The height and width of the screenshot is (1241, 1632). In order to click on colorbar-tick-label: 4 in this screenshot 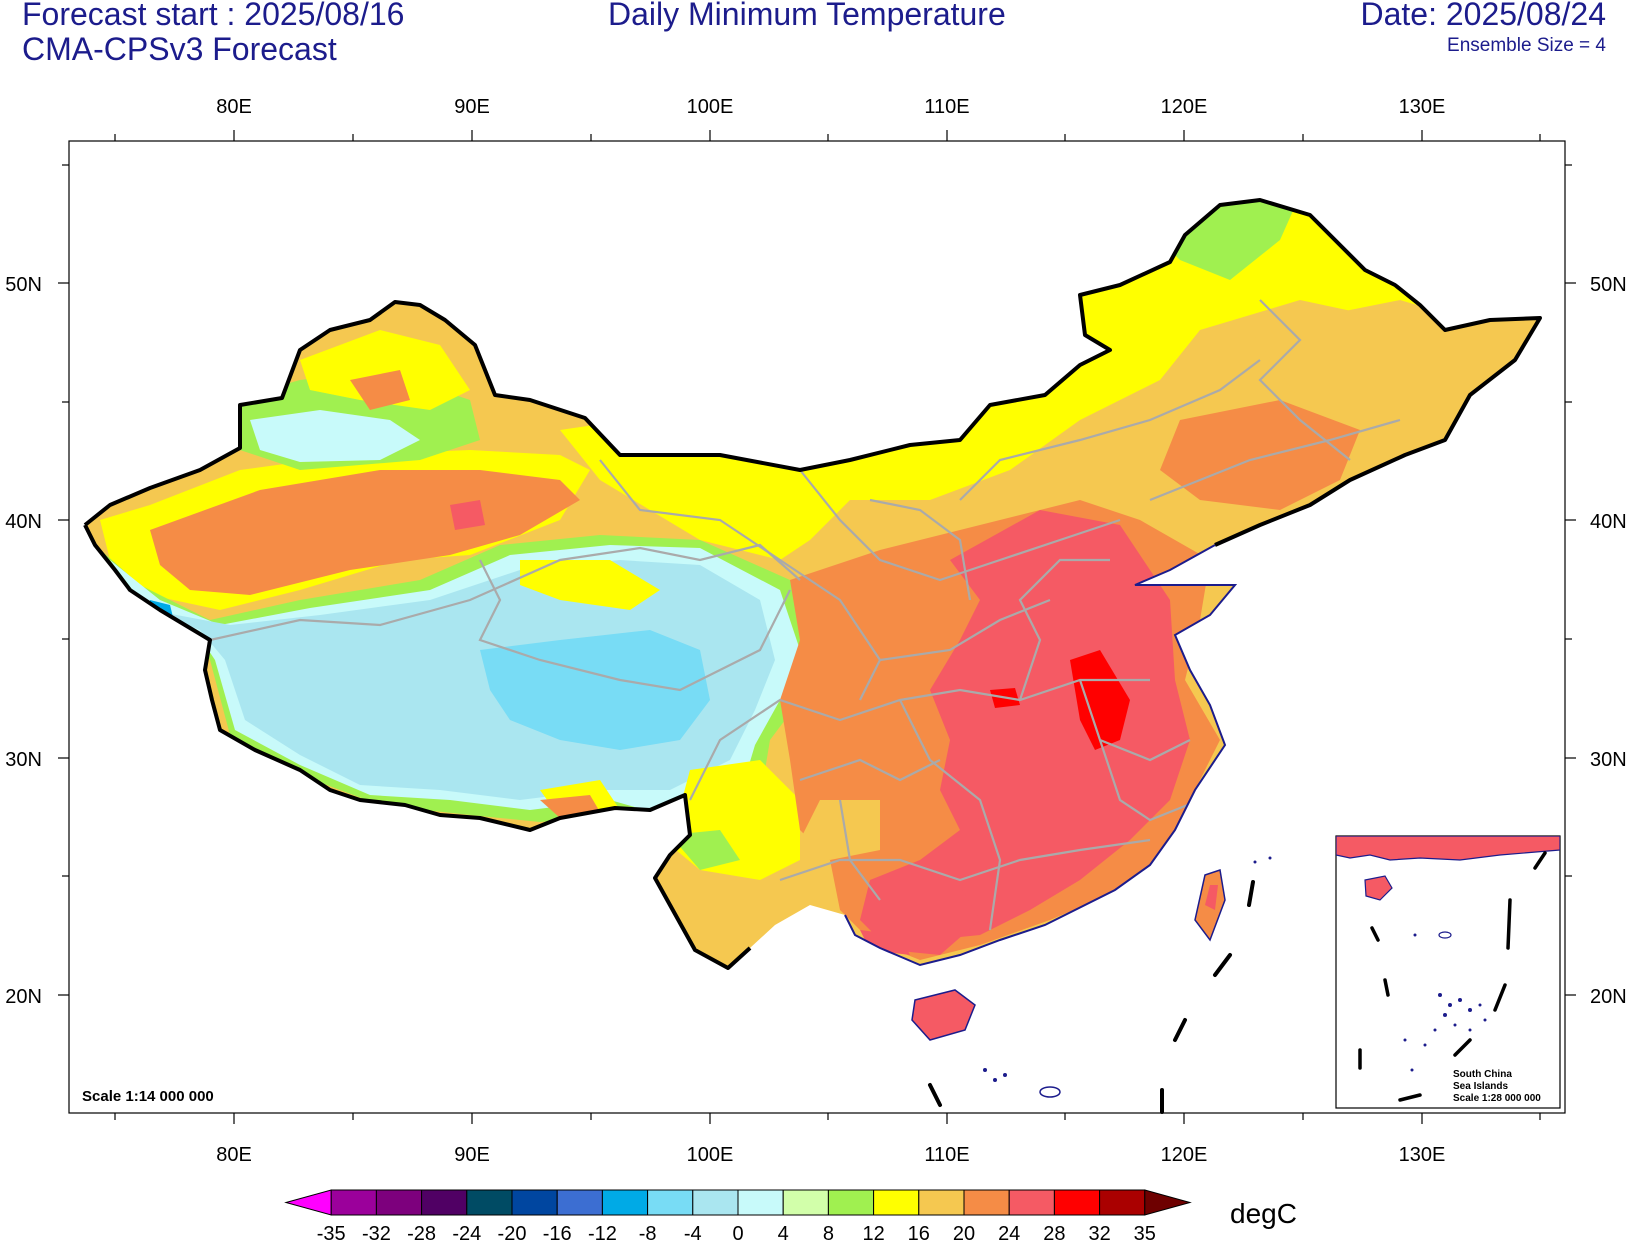, I will do `click(783, 1232)`.